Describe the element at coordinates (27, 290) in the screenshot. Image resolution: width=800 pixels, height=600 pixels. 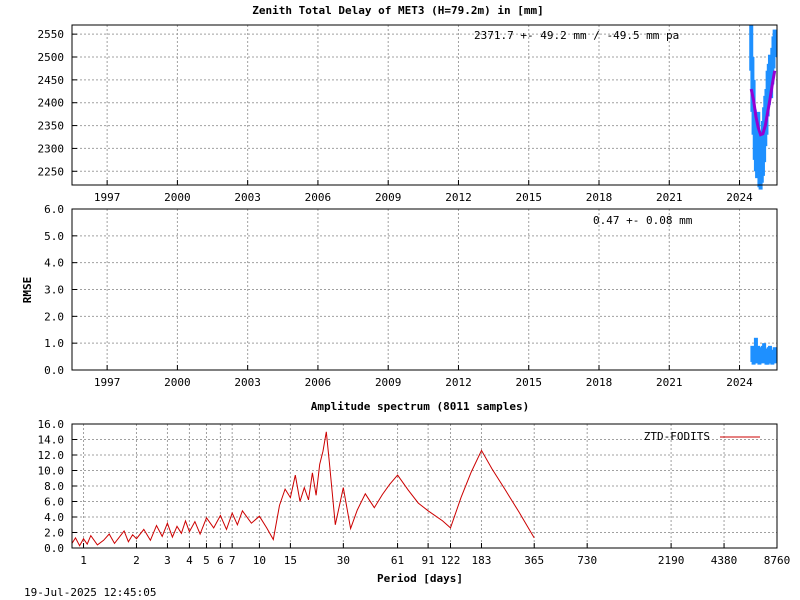
I see `rmse-y-axis-label: RMSE` at that location.